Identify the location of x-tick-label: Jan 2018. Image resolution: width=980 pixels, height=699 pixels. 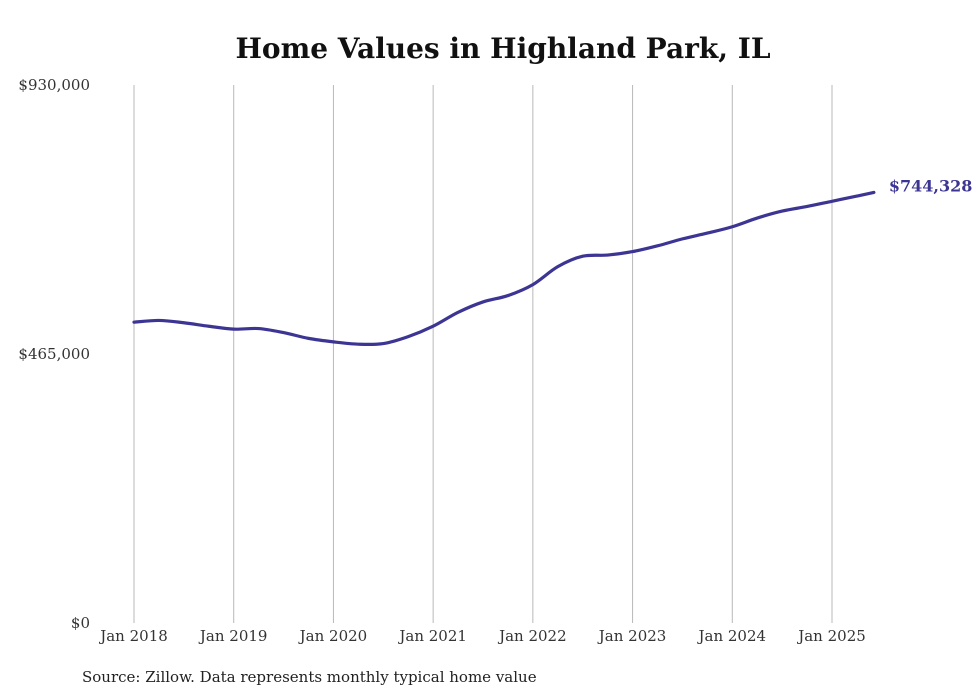
(133, 636).